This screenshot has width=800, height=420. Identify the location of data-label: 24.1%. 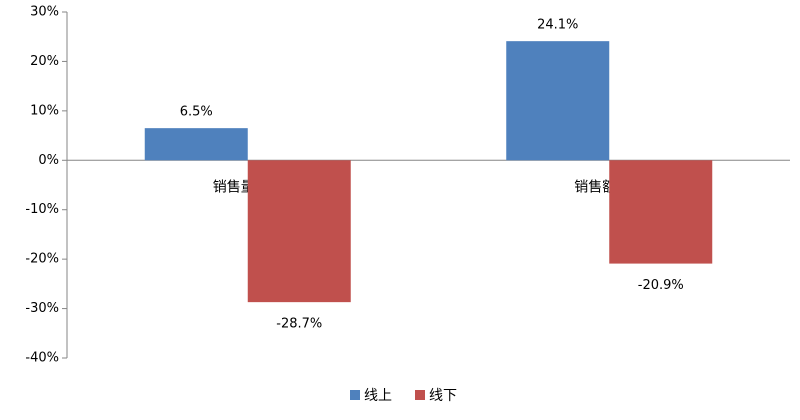
(557, 25).